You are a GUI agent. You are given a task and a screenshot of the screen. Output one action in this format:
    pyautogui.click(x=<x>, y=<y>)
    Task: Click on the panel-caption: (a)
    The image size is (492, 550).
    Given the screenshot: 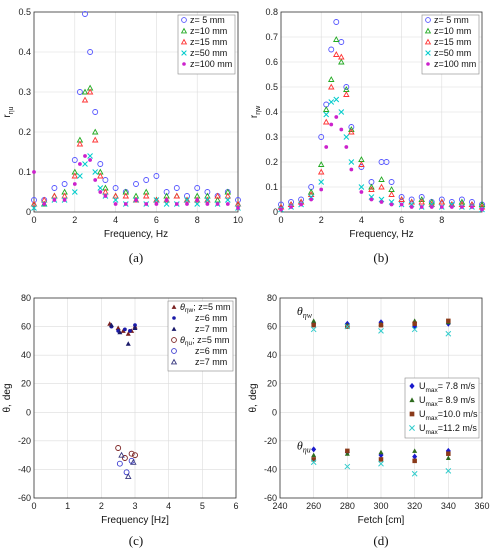 What is the action you would take?
    pyautogui.click(x=136, y=257)
    